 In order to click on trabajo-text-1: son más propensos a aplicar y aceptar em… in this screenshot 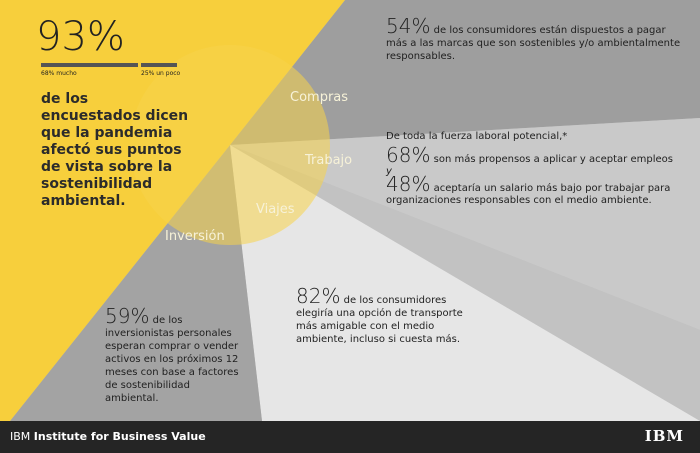, I will do `click(553, 159)`.